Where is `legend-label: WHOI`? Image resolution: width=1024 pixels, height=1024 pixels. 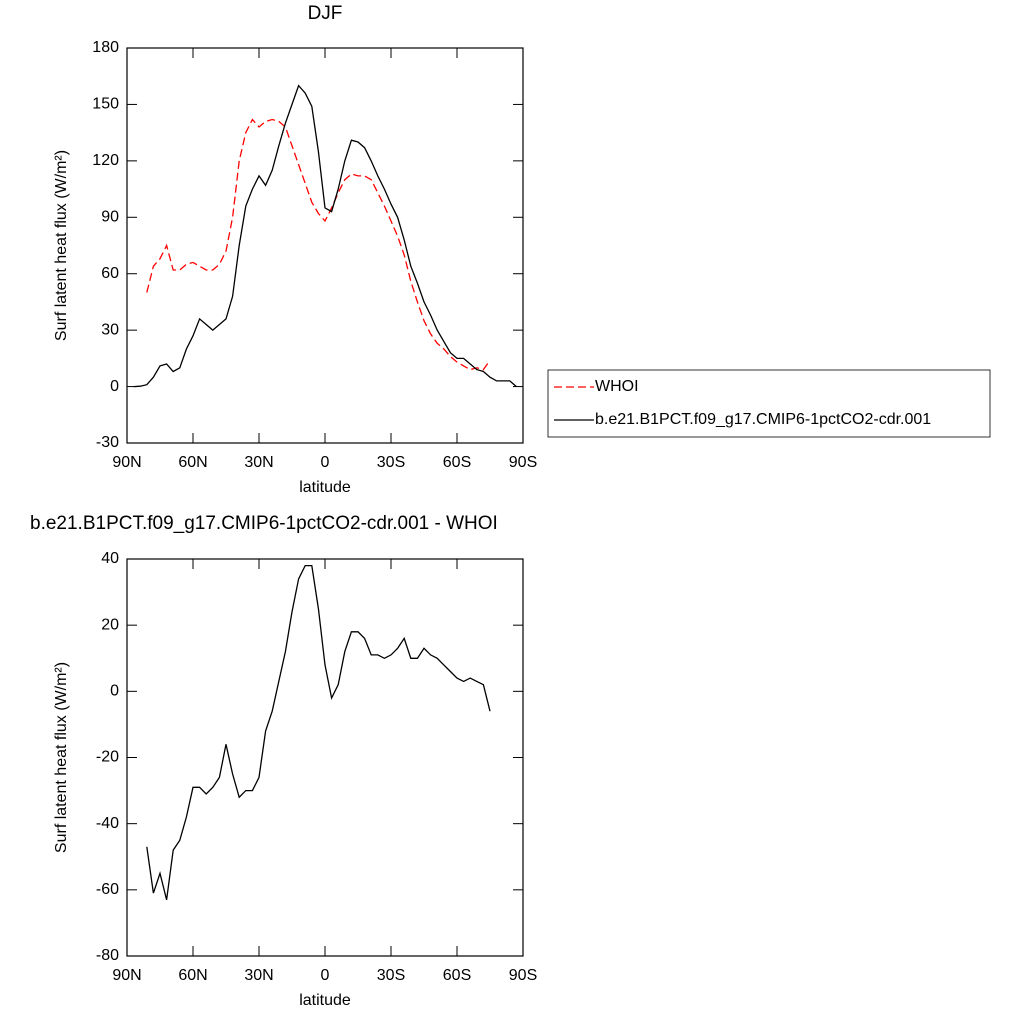
legend-label: WHOI is located at coordinates (617, 386).